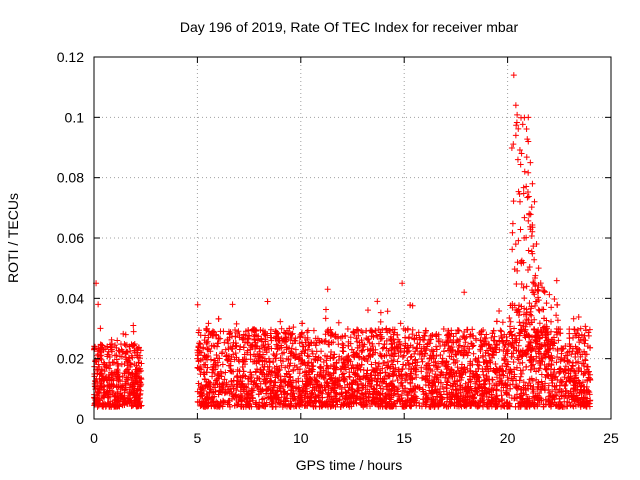  I want to click on y-axis-label: ROTI / TECUs, so click(13, 238).